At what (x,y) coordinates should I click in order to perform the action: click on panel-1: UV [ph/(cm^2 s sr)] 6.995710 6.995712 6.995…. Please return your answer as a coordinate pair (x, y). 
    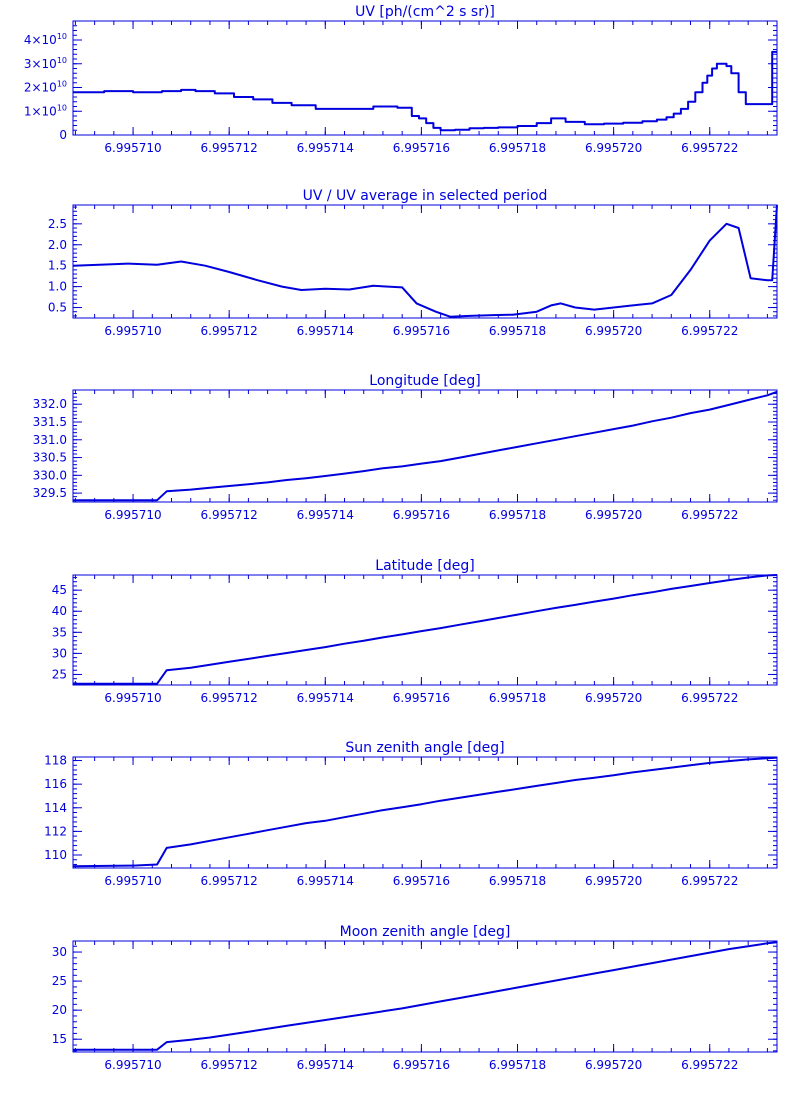
    Looking at the image, I should click on (401, 79).